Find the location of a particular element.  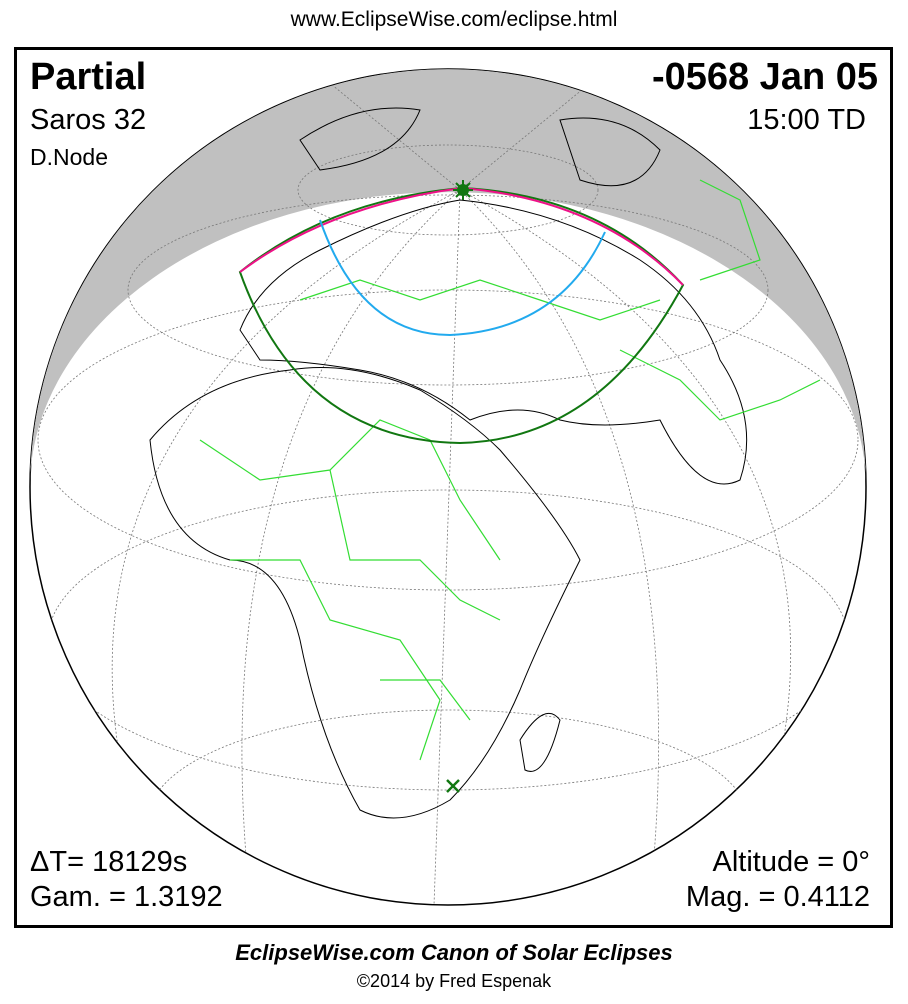

source-url: www.EclipseWise.com/eclipse.html is located at coordinates (454, 19).